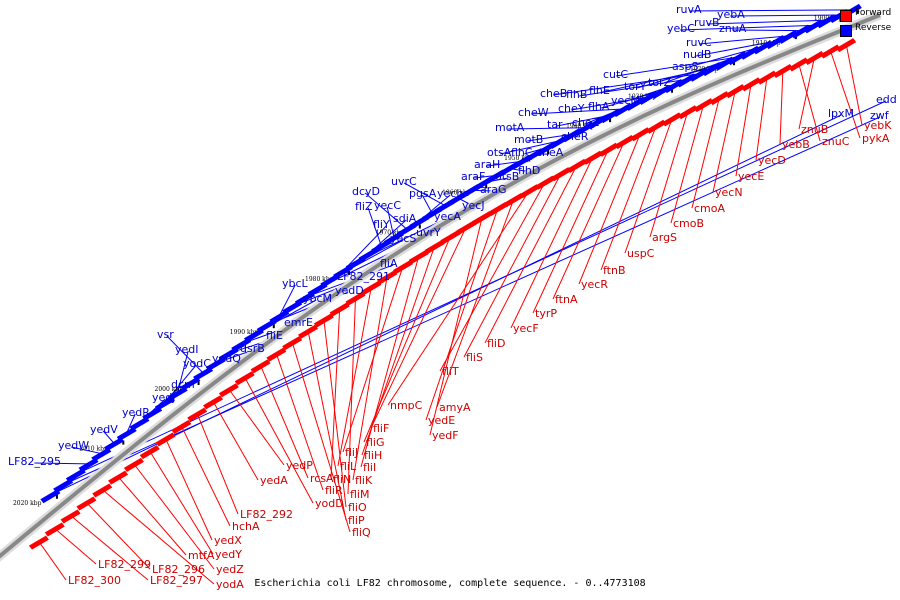 The image size is (900, 600). Describe the element at coordinates (228, 554) in the screenshot. I see `forward-gene-label: yedY` at that location.